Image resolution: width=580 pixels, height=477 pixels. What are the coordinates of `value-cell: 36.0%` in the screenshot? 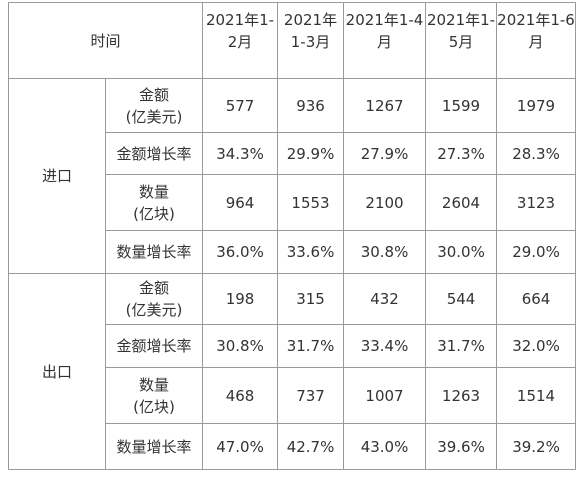 It's located at (240, 252).